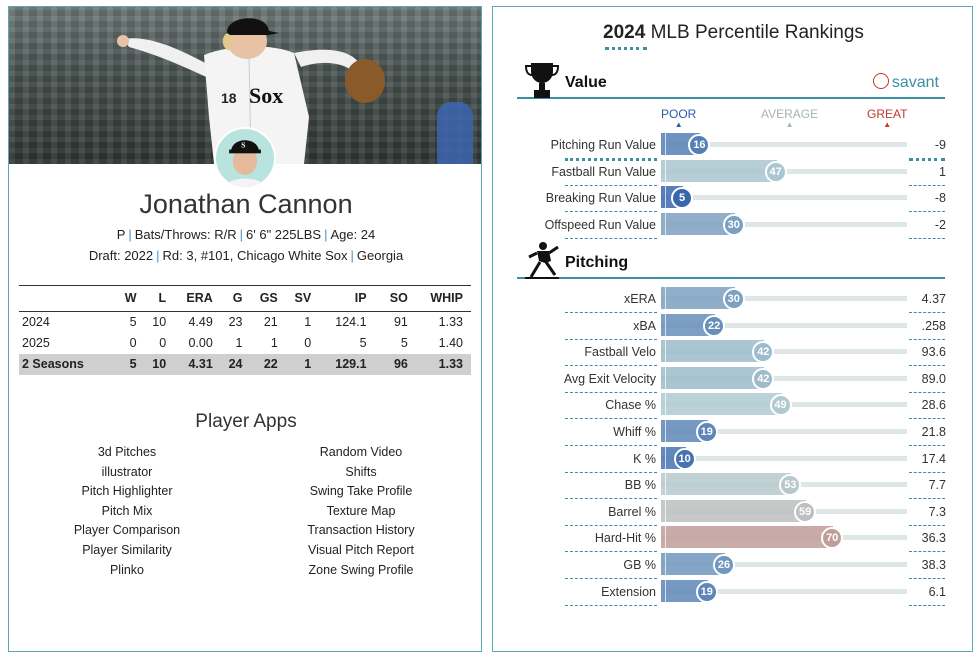 Image resolution: width=980 pixels, height=657 pixels. I want to click on stats-header: GS, so click(268, 298).